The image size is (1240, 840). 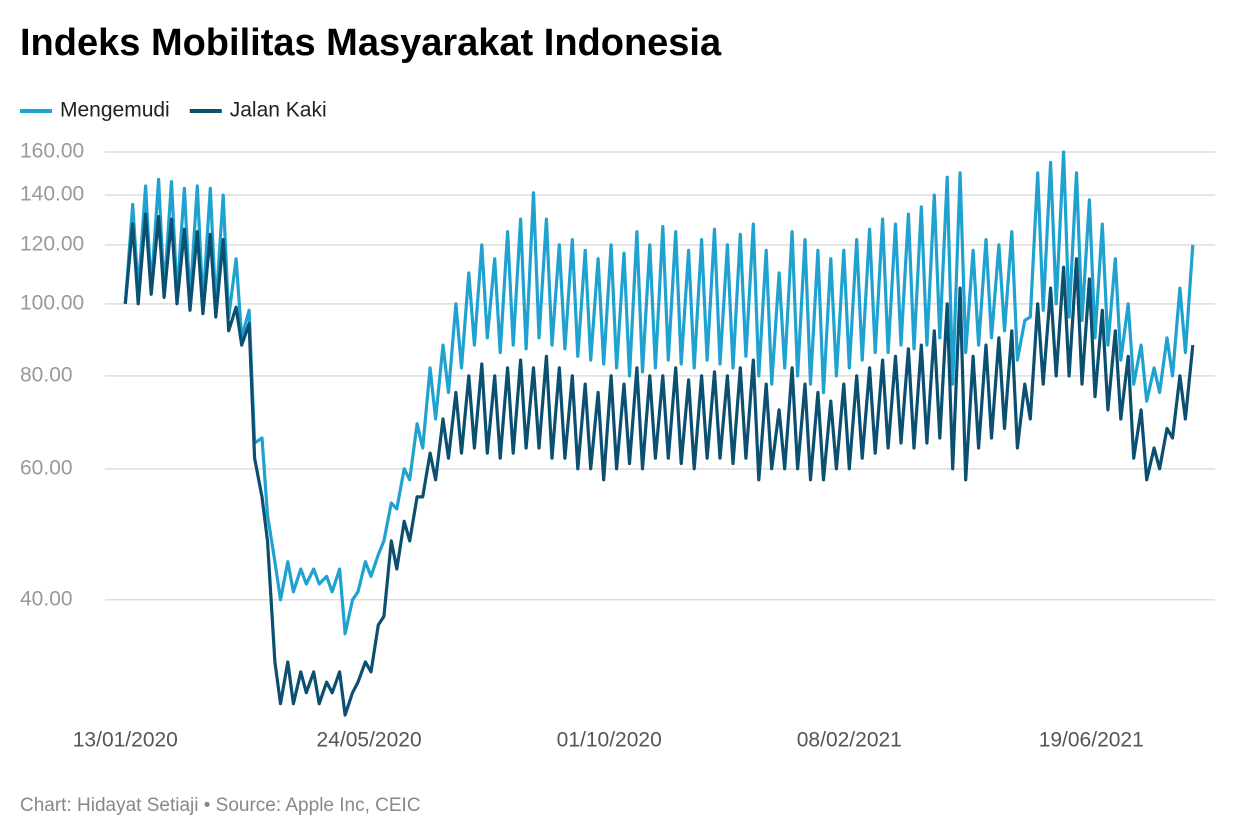 What do you see at coordinates (369, 740) in the screenshot?
I see `x-tick-label: 24/05/2020` at bounding box center [369, 740].